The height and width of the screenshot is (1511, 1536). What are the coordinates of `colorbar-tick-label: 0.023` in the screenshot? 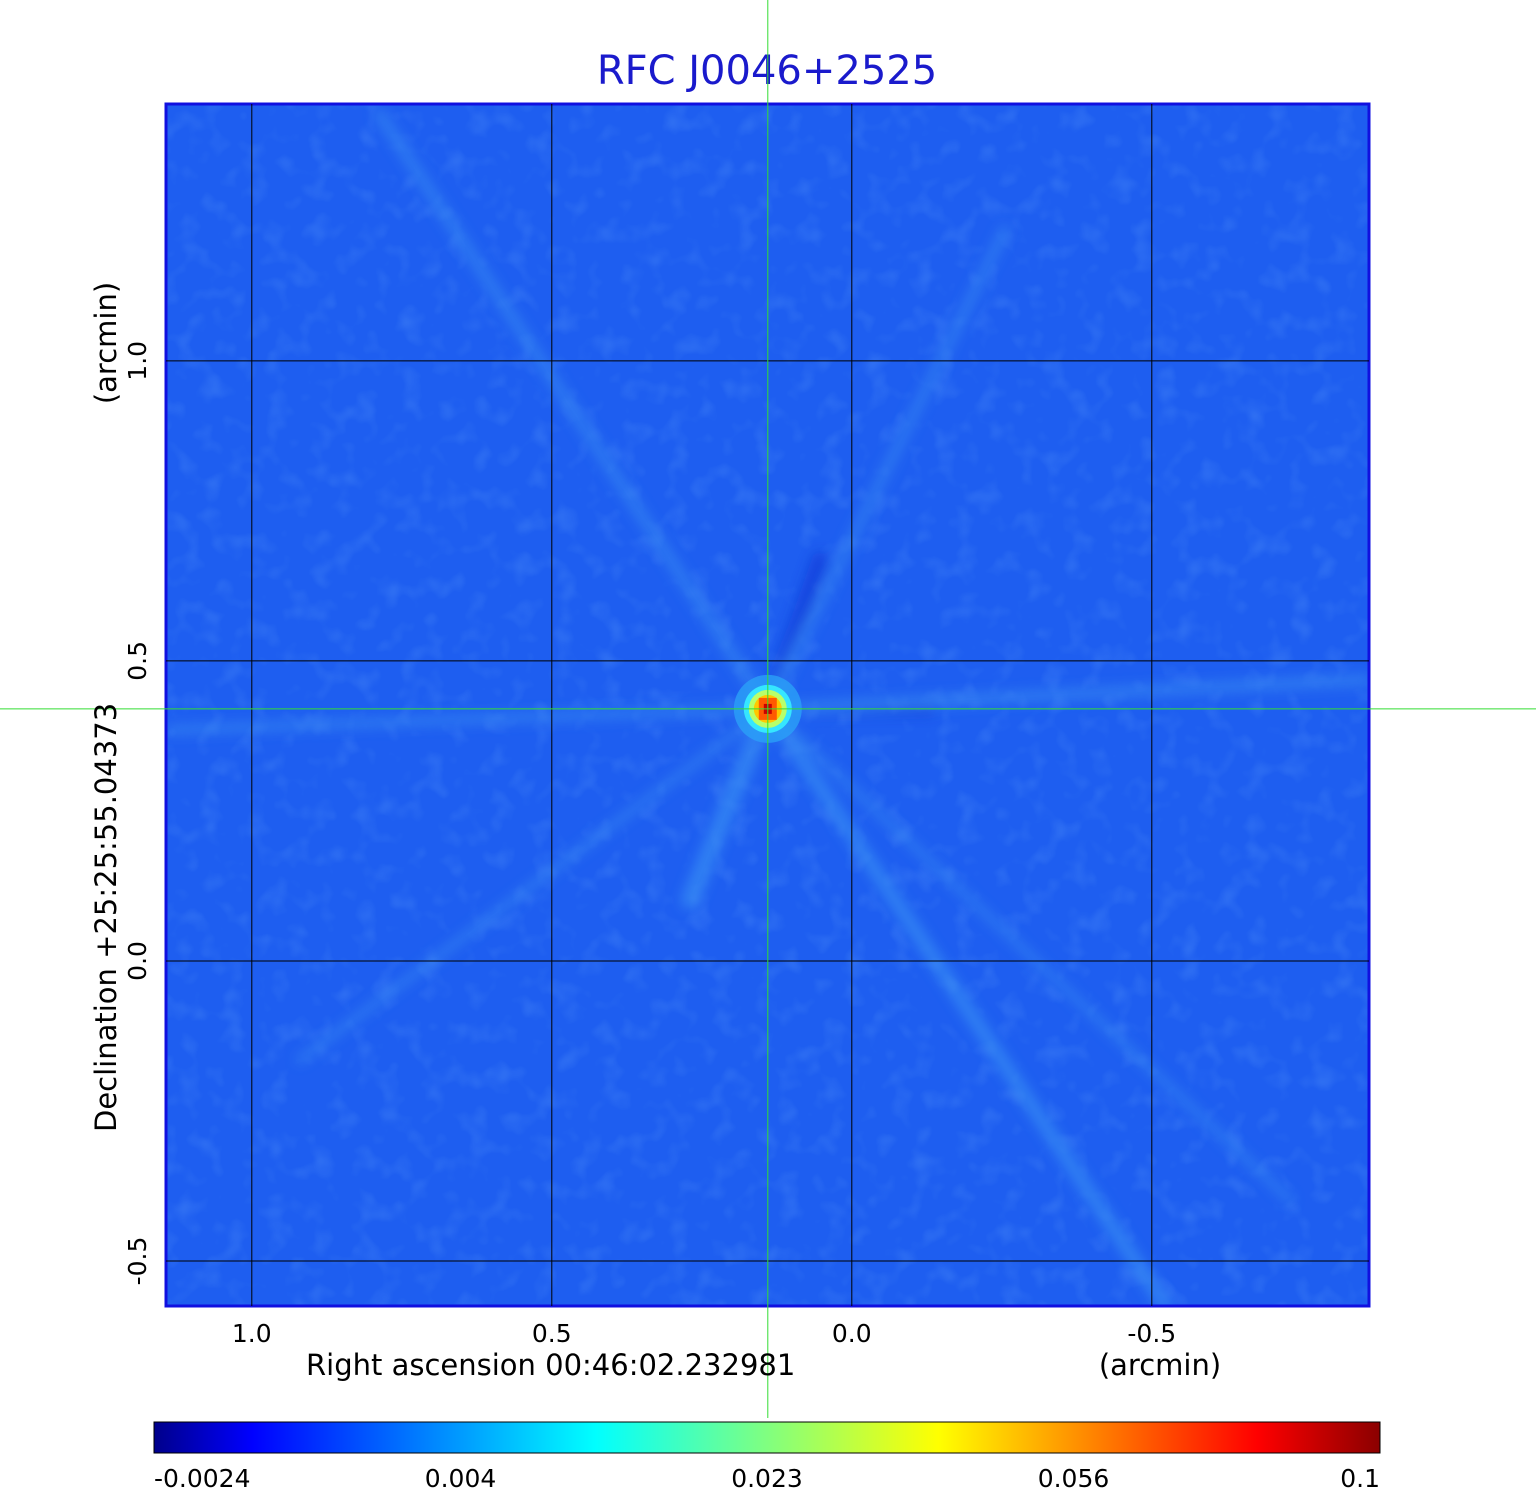 It's located at (767, 1478).